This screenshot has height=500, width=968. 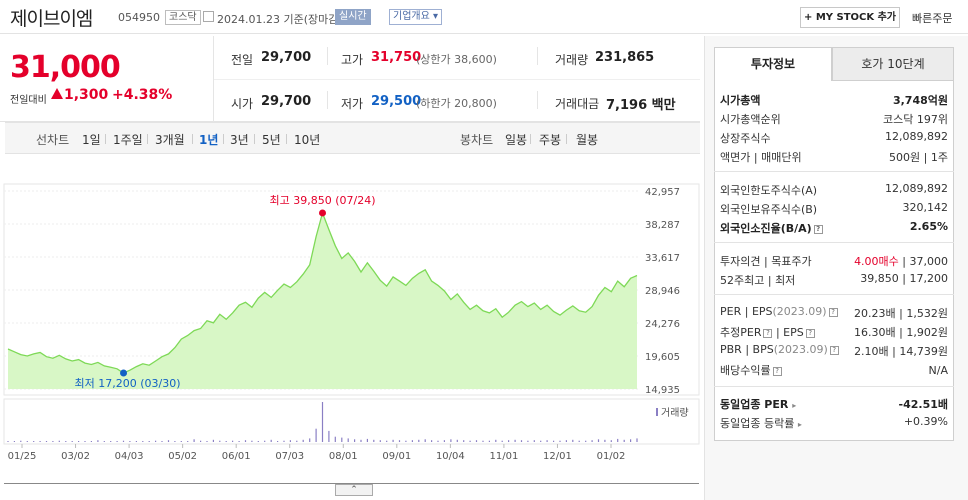 I want to click on chevron-up-icon: ⌃, so click(x=354, y=490).